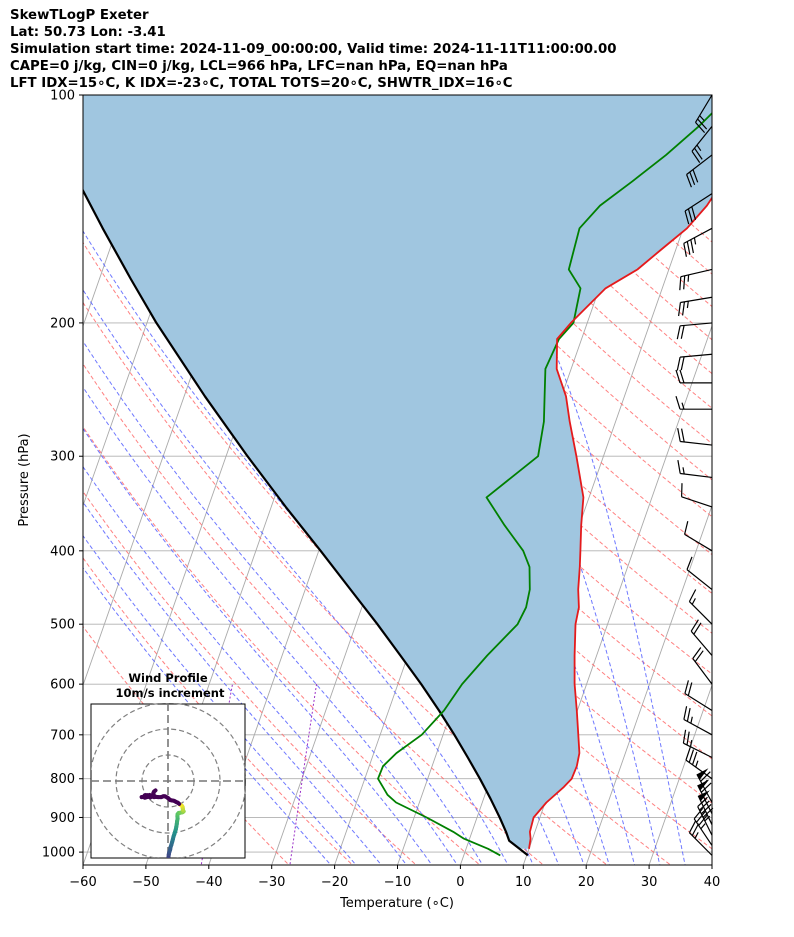 The width and height of the screenshot is (794, 937). I want to click on y-axis-label: Pressure (hPa), so click(24, 479).